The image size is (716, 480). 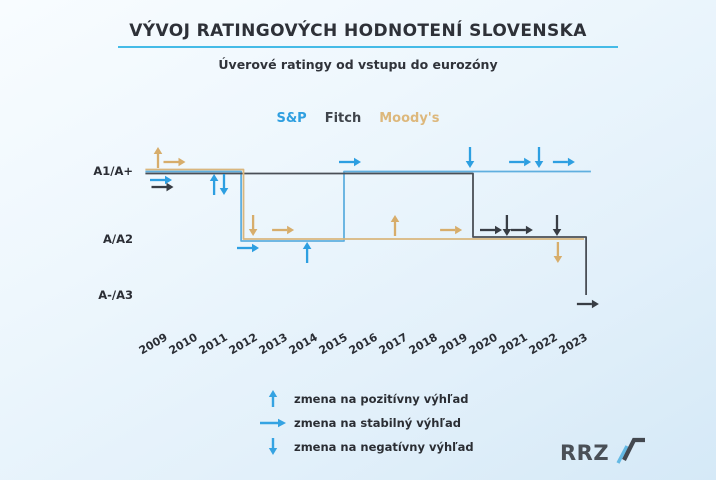 I want to click on positive-outlook-up-arrow-icon, so click(x=273, y=398).